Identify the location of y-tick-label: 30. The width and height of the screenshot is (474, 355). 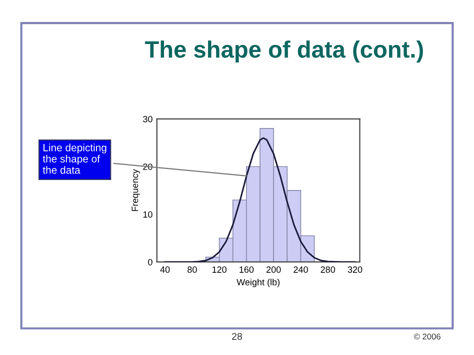
(147, 119).